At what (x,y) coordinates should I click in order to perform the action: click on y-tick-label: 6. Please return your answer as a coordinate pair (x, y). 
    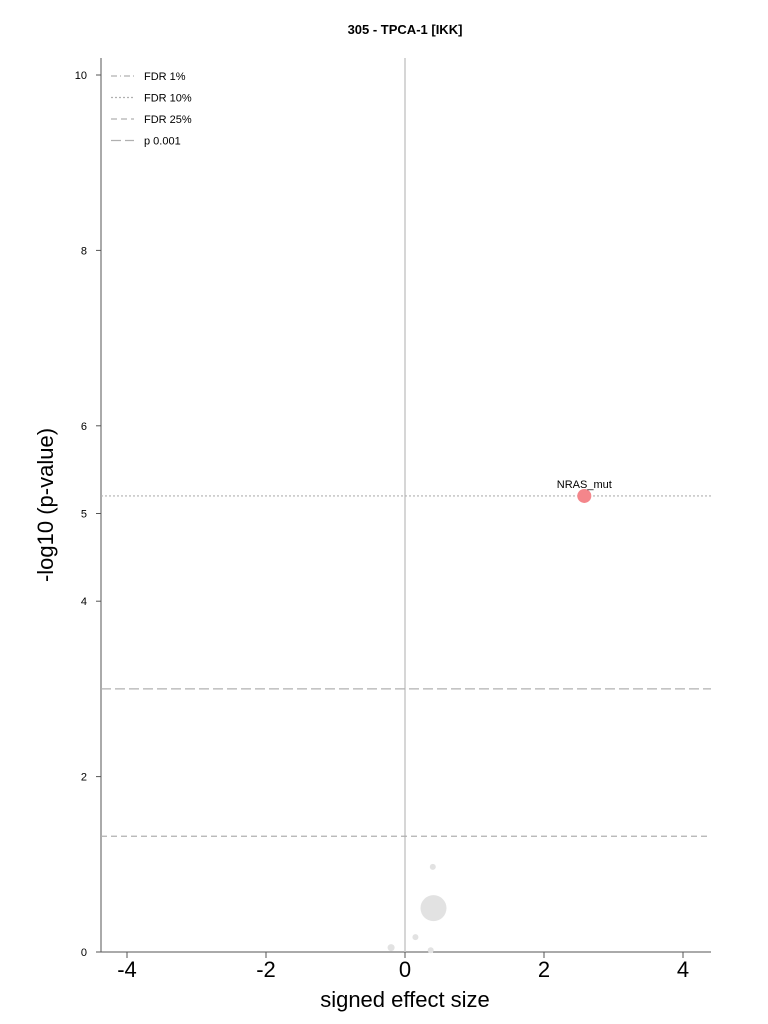
    Looking at the image, I should click on (84, 427).